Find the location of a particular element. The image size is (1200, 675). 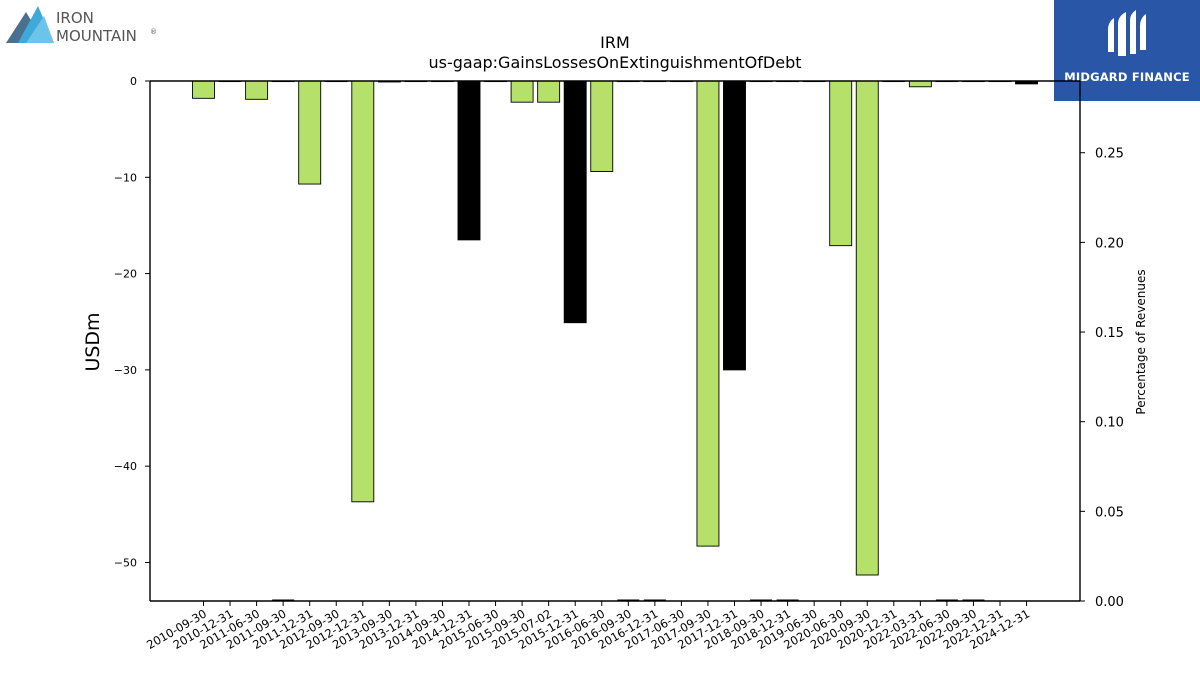

y-tick-label: −50 is located at coordinates (125, 562).